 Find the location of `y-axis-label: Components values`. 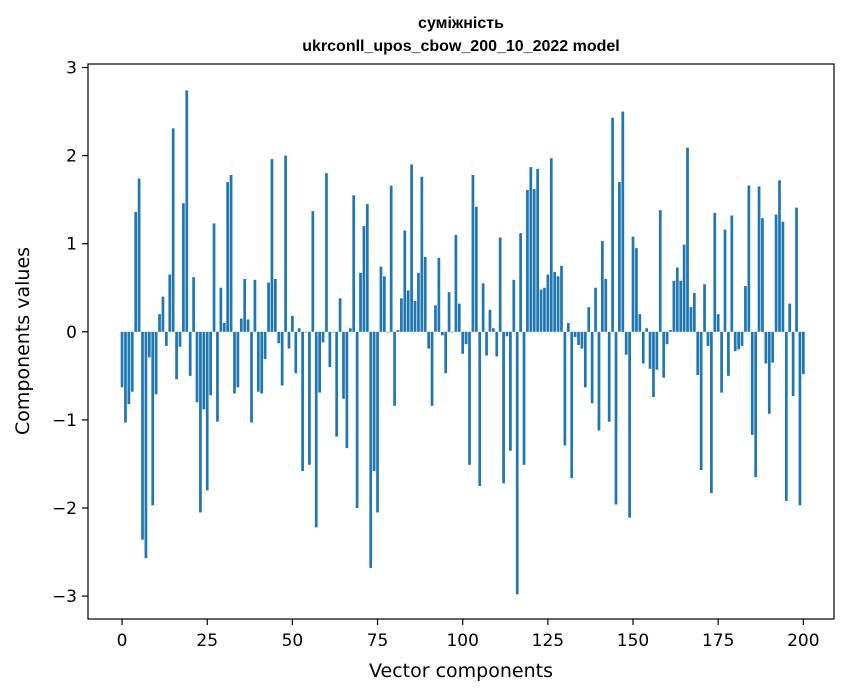

y-axis-label: Components values is located at coordinates (23, 341).